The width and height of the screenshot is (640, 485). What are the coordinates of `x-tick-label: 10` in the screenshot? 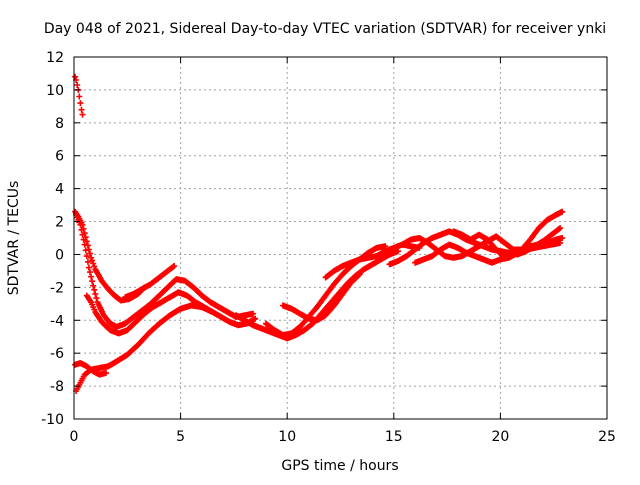 It's located at (287, 437).